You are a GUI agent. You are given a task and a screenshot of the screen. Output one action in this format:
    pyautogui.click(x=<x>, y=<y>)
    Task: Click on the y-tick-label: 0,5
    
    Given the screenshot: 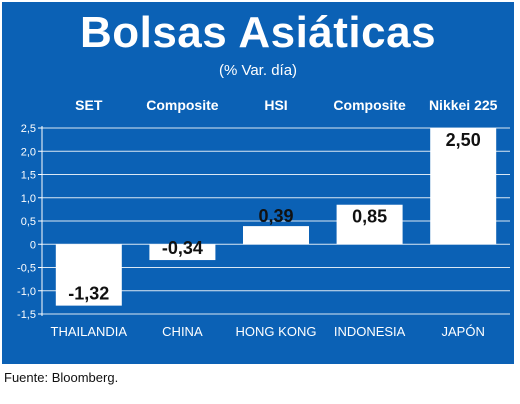 What is the action you would take?
    pyautogui.click(x=28, y=222)
    